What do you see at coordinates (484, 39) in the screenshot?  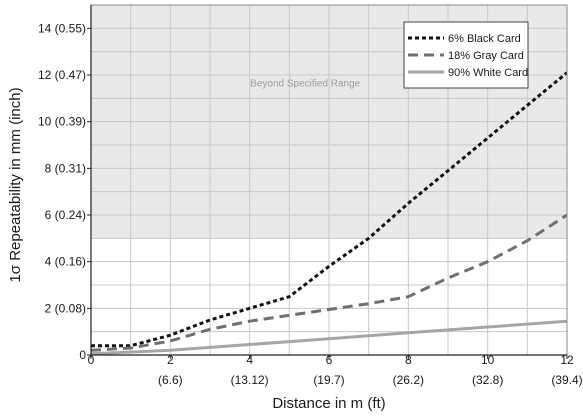 I see `legend-label-1: 6% Black Card` at bounding box center [484, 39].